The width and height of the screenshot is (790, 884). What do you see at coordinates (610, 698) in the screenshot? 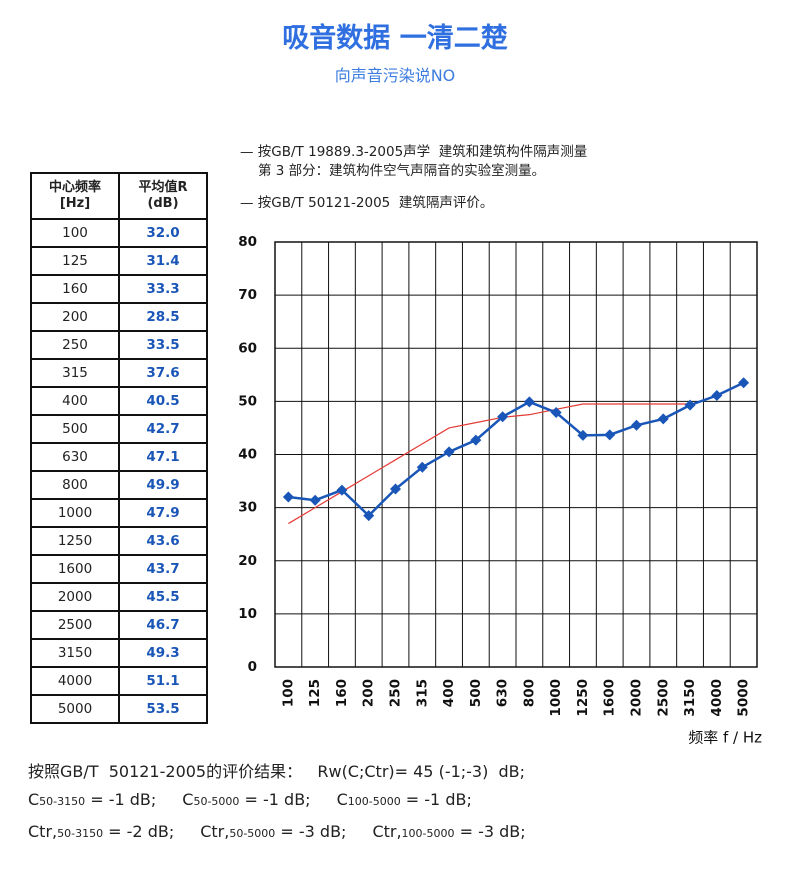
I see `x-tick-label: 1600` at bounding box center [610, 698].